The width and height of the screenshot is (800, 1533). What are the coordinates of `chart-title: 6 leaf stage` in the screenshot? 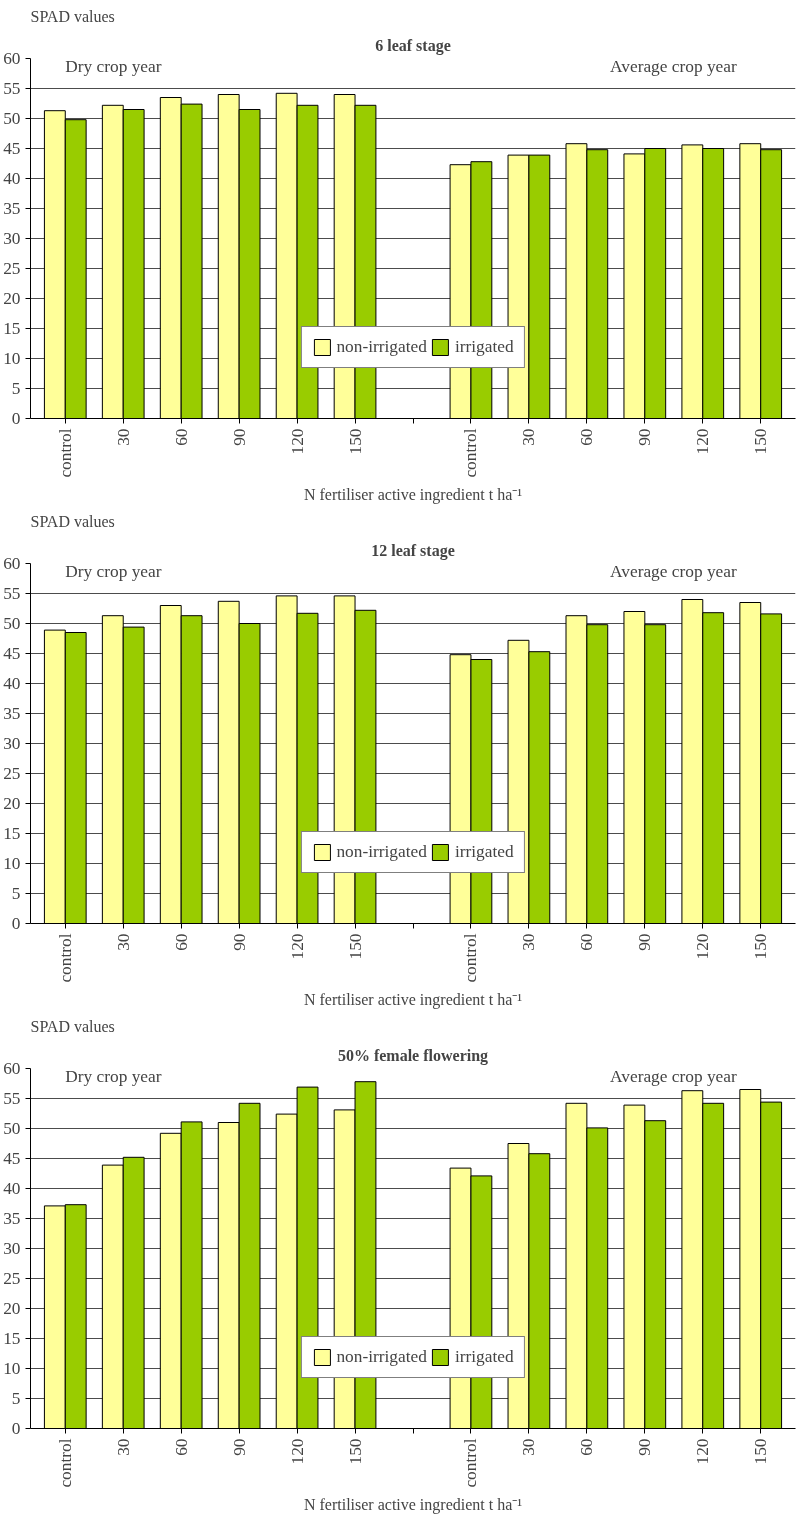 It's located at (413, 45).